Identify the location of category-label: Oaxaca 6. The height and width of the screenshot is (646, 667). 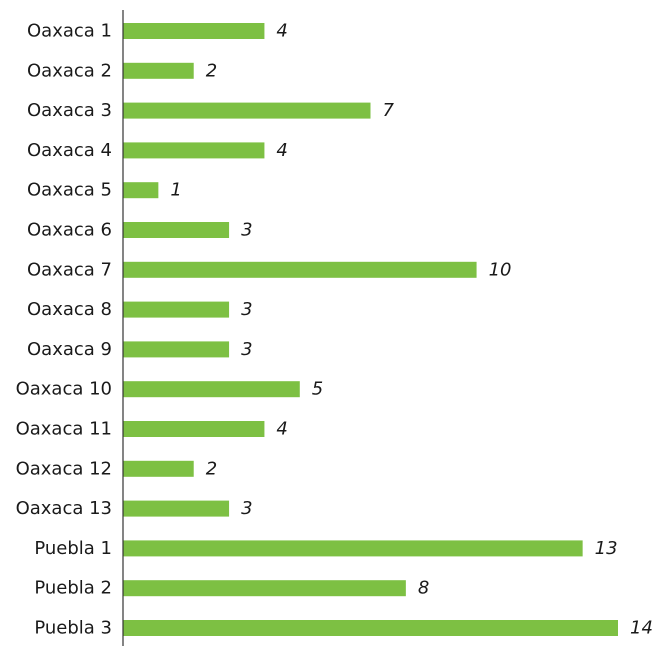
(69, 230).